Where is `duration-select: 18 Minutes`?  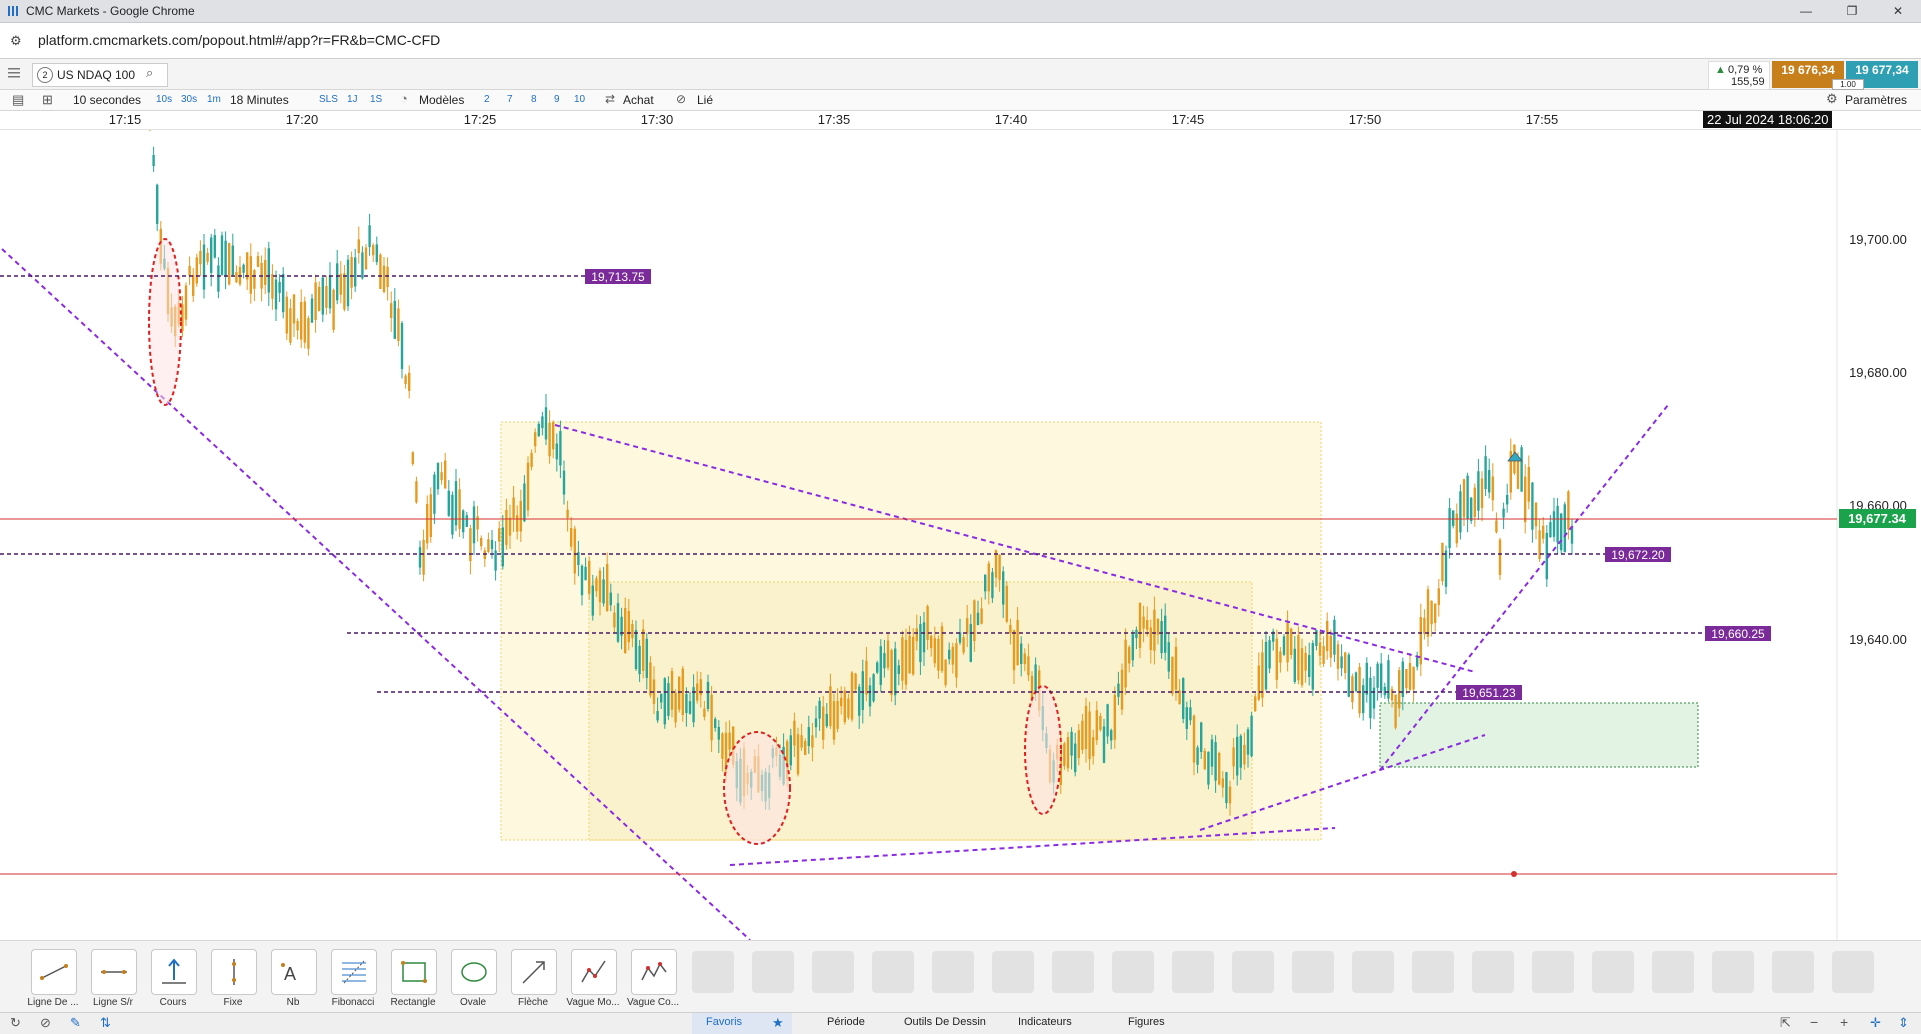 duration-select: 18 Minutes is located at coordinates (259, 100).